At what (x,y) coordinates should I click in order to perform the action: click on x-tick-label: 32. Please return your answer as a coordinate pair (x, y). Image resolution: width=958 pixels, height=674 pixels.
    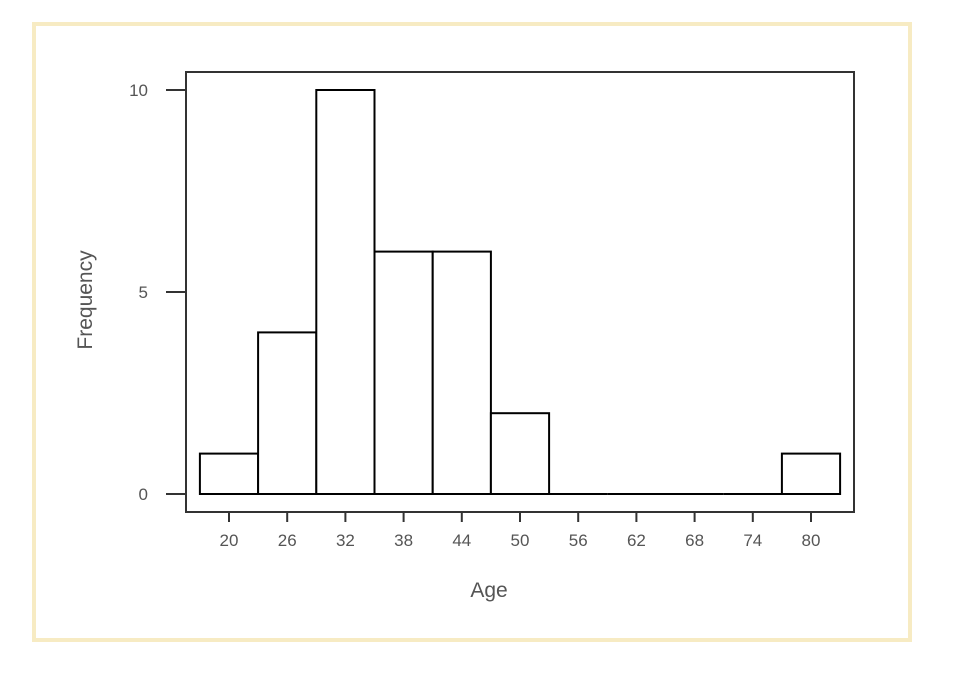
    Looking at the image, I should click on (345, 540).